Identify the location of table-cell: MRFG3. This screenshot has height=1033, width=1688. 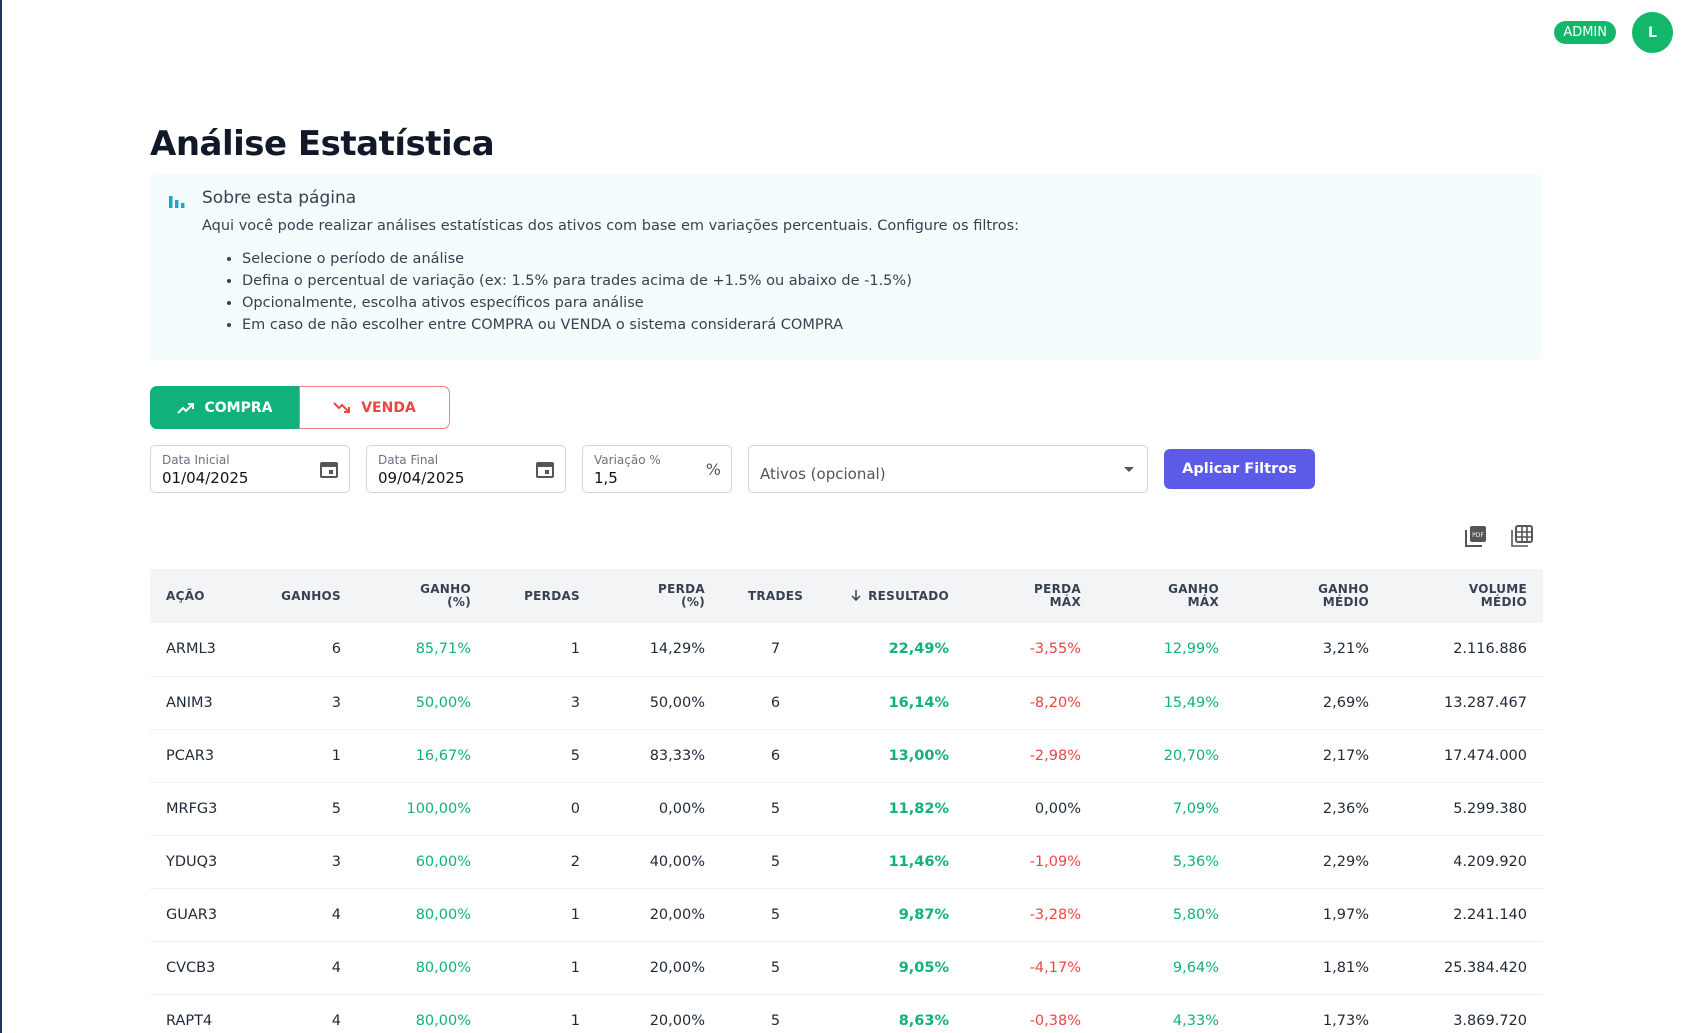
(202, 809).